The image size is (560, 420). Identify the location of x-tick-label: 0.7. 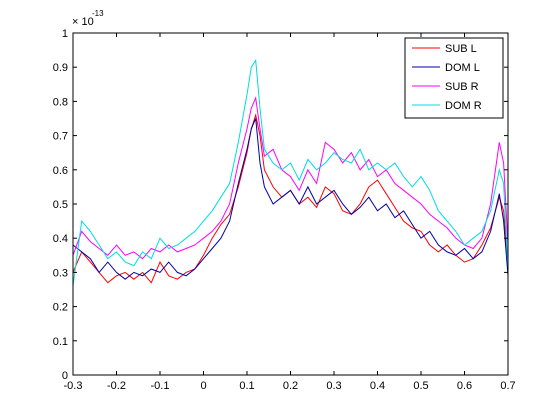
(507, 386).